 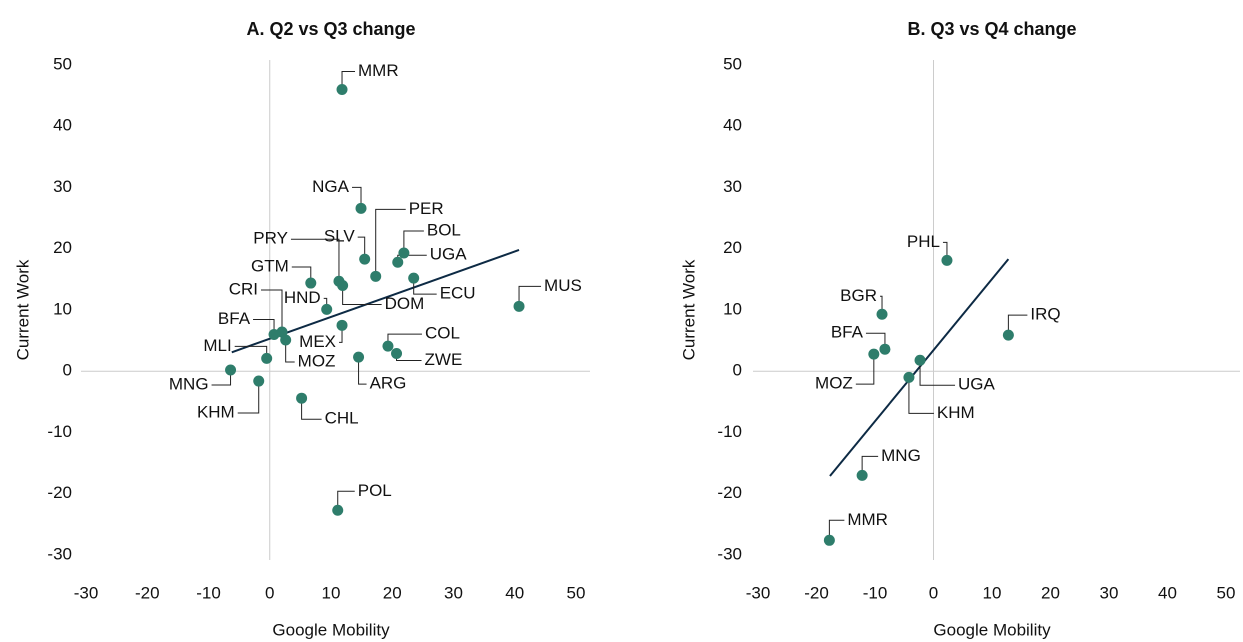 What do you see at coordinates (375, 490) in the screenshot?
I see `point-label: POL` at bounding box center [375, 490].